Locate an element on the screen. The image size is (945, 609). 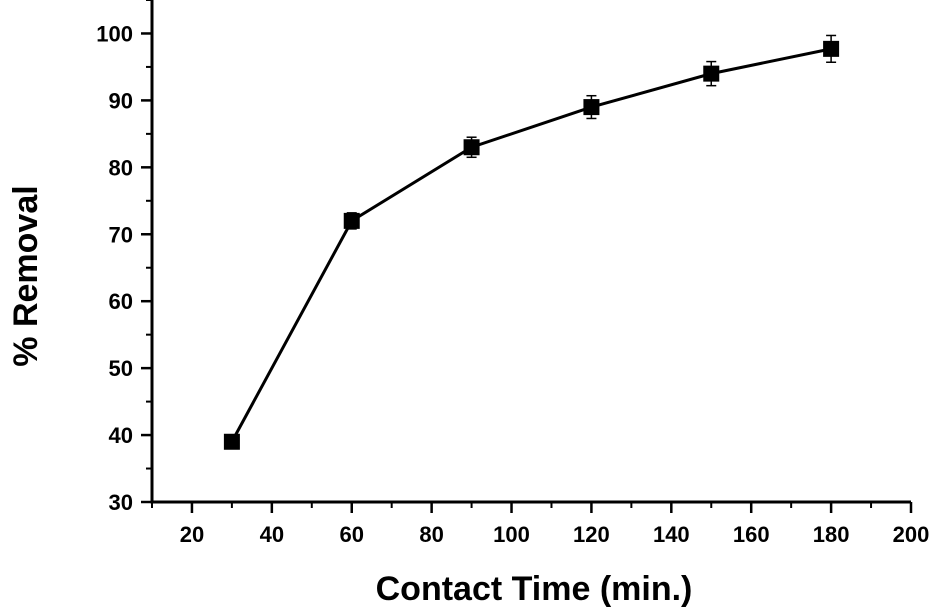
y-tick-label: 80 is located at coordinates (121, 167).